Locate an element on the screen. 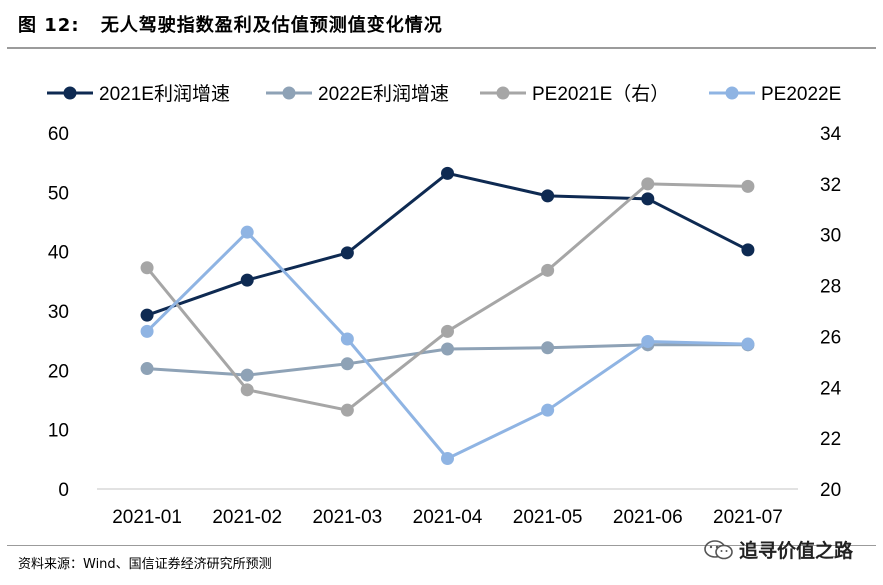  x-tick-label: 2021-05 is located at coordinates (548, 517).